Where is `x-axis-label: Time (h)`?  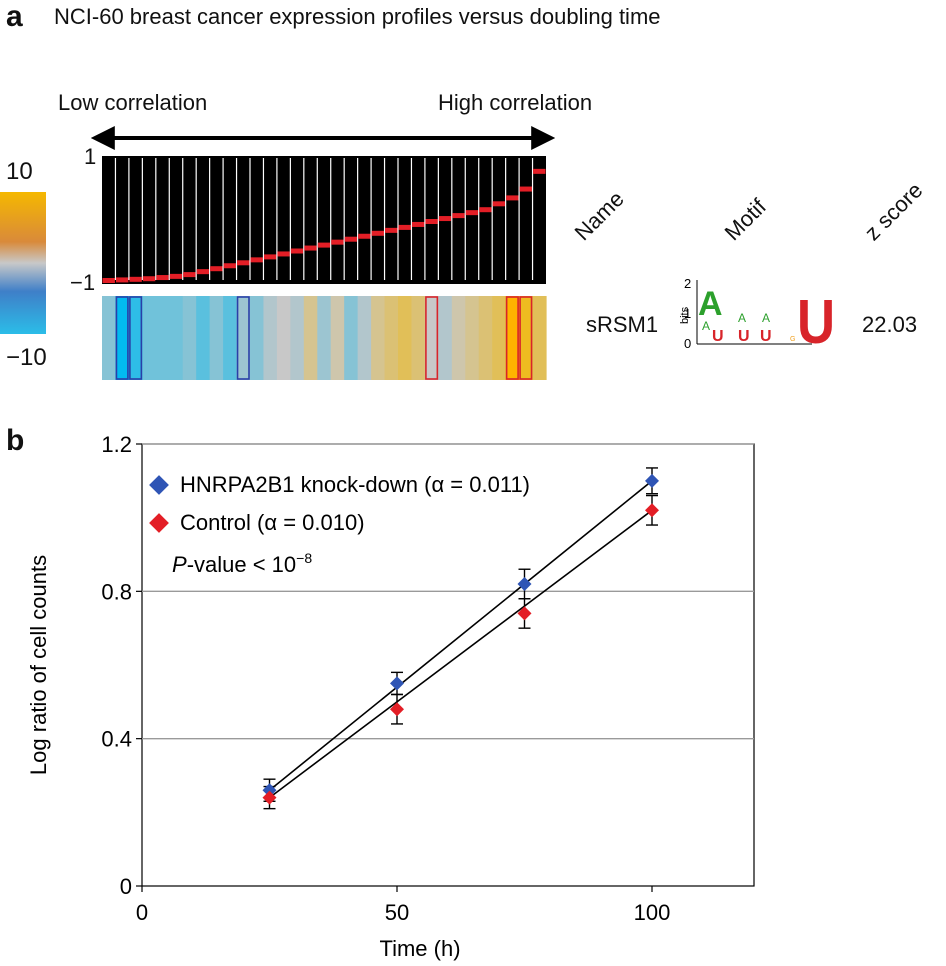
x-axis-label: Time (h) is located at coordinates (419, 948).